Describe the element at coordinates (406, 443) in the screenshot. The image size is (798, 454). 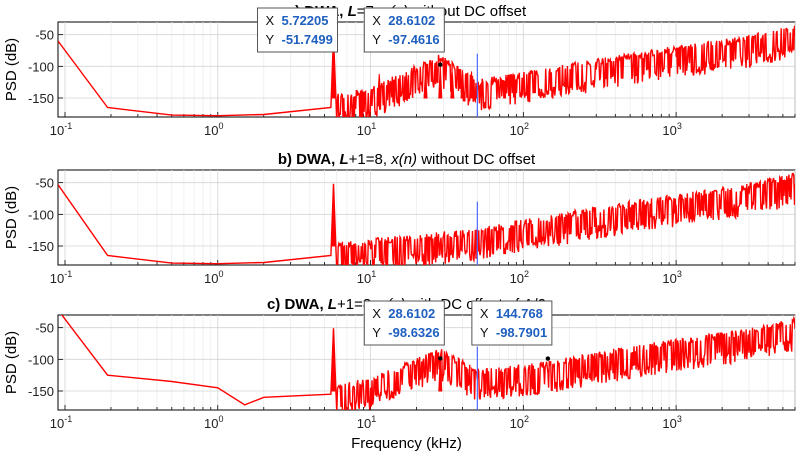
I see `x-axis-label: Frequency (kHz)` at that location.